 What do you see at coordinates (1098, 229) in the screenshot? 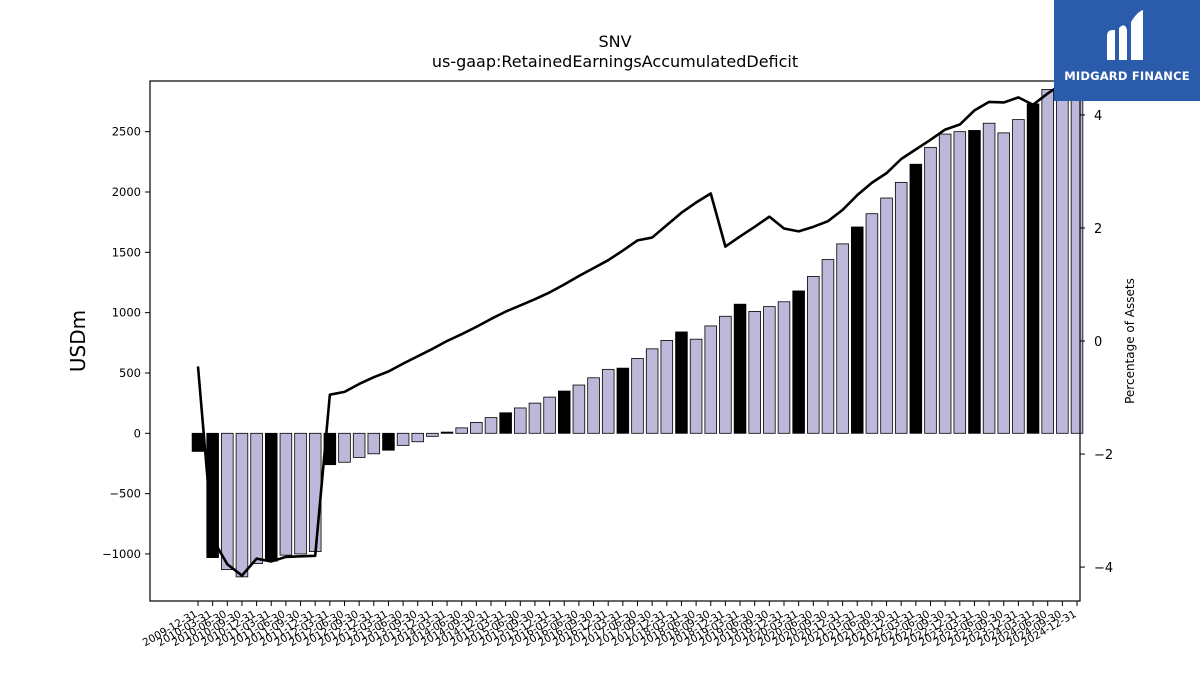
I see `y2-tick-label: 2` at bounding box center [1098, 229].